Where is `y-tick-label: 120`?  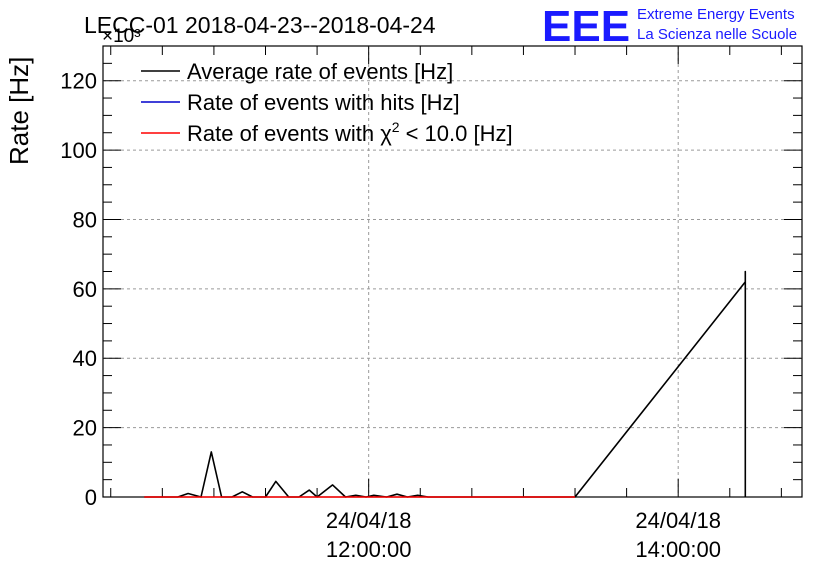 y-tick-label: 120 is located at coordinates (78, 81).